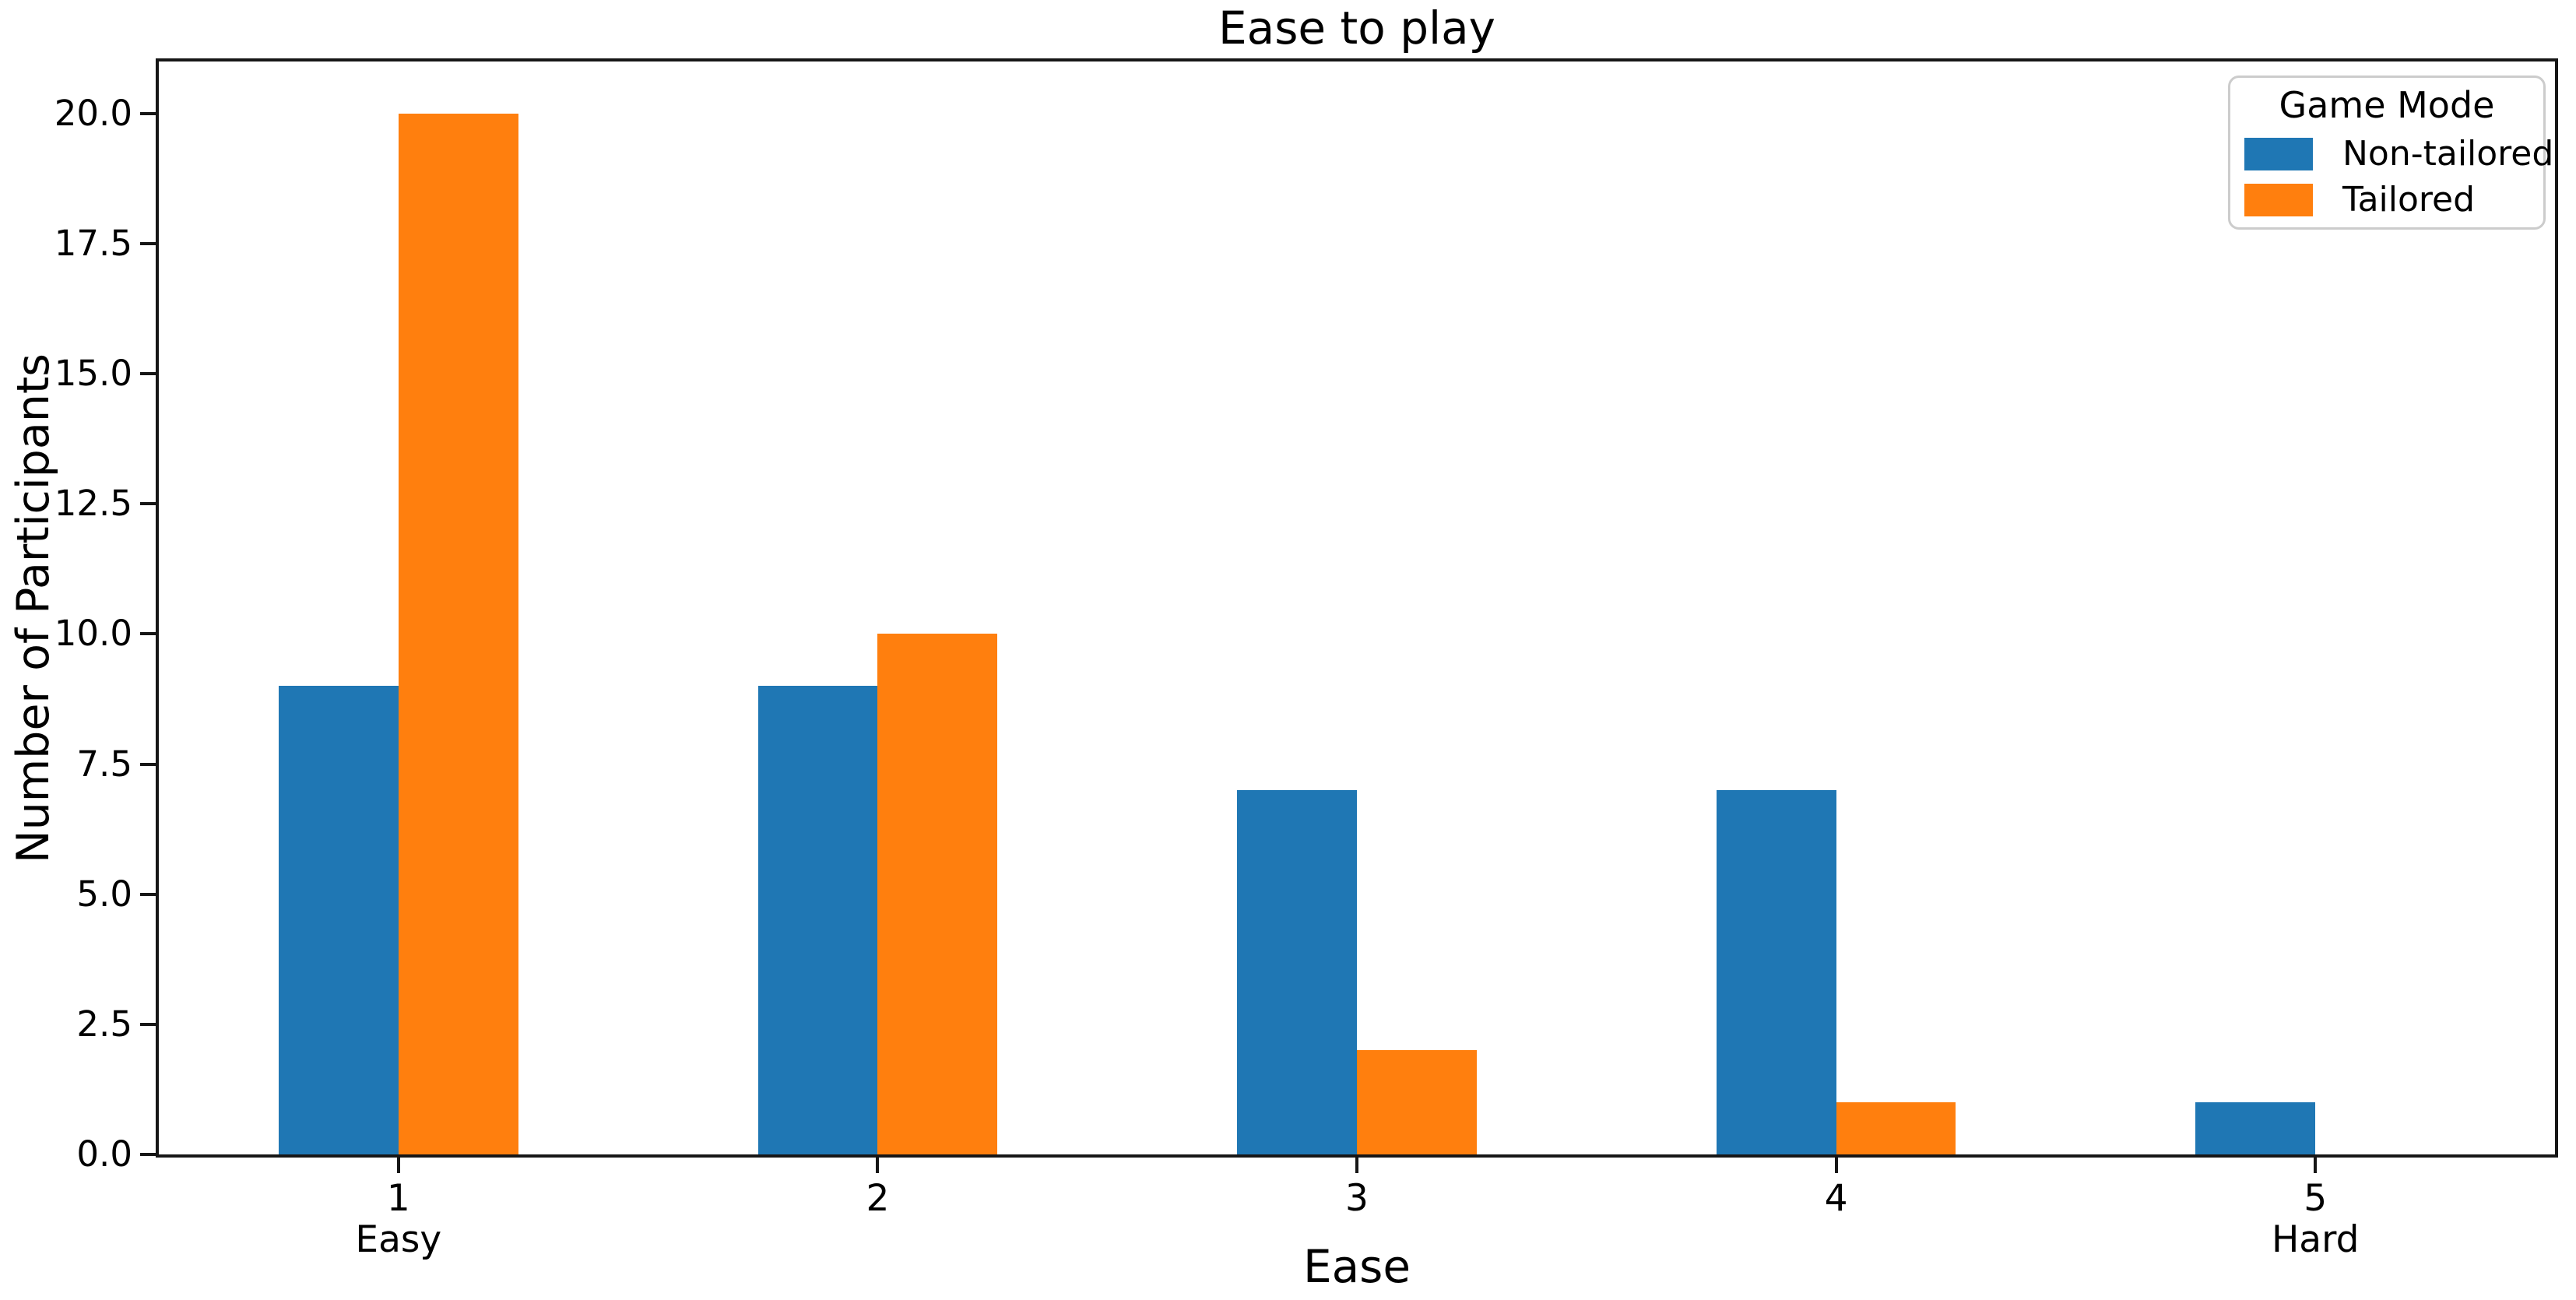 The height and width of the screenshot is (1300, 2576). I want to click on legend-label: Tailored, so click(2409, 200).